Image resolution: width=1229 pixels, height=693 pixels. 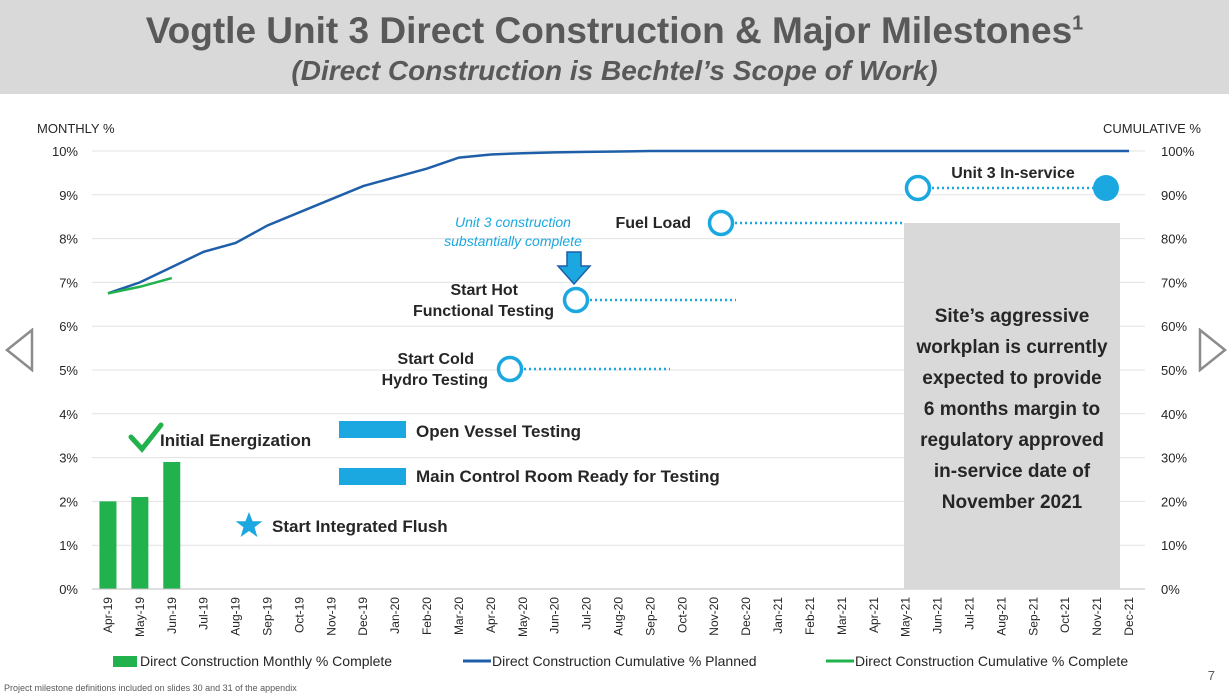 What do you see at coordinates (1174, 545) in the screenshot?
I see `right-tick-label: 10%` at bounding box center [1174, 545].